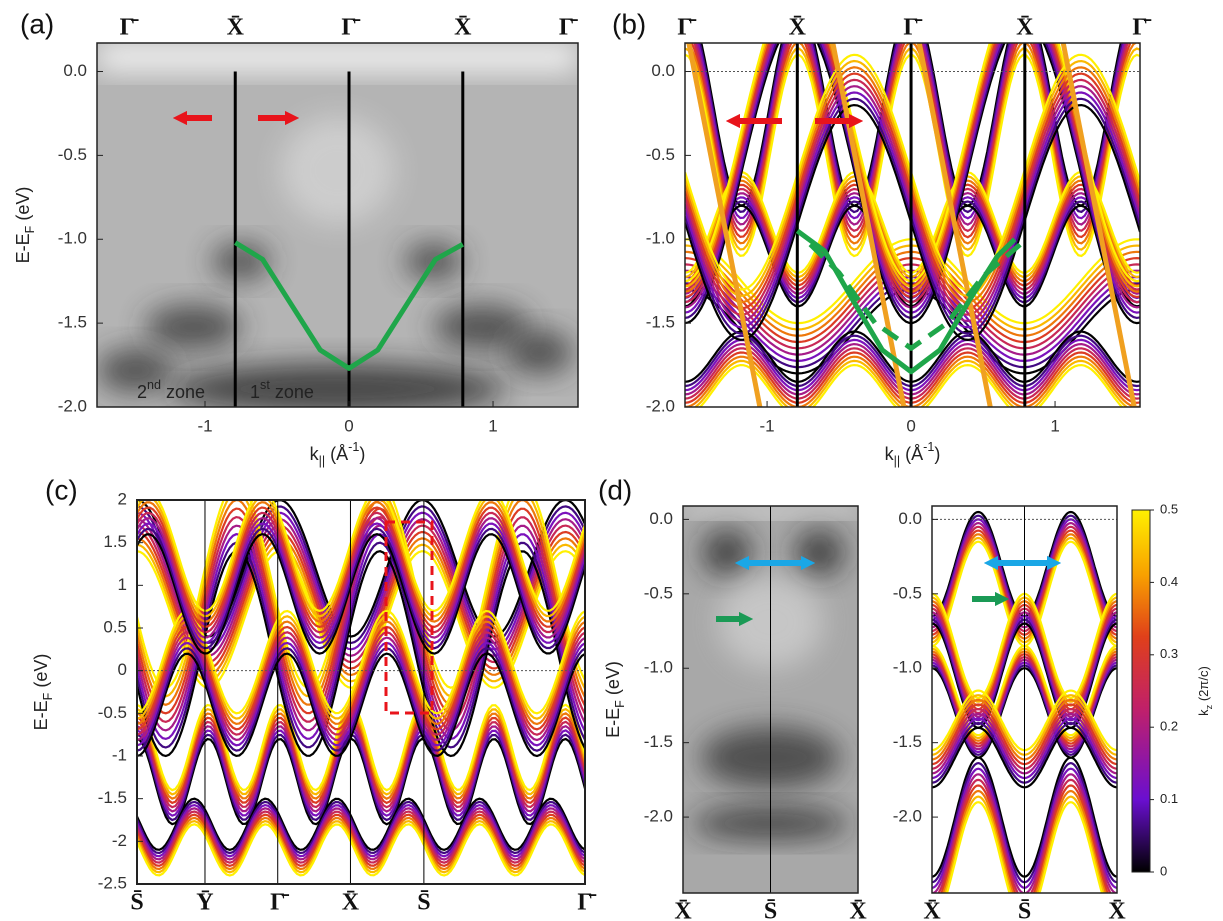 This screenshot has height=921, width=1223. I want to click on plot-frame, so click(1024, 699).